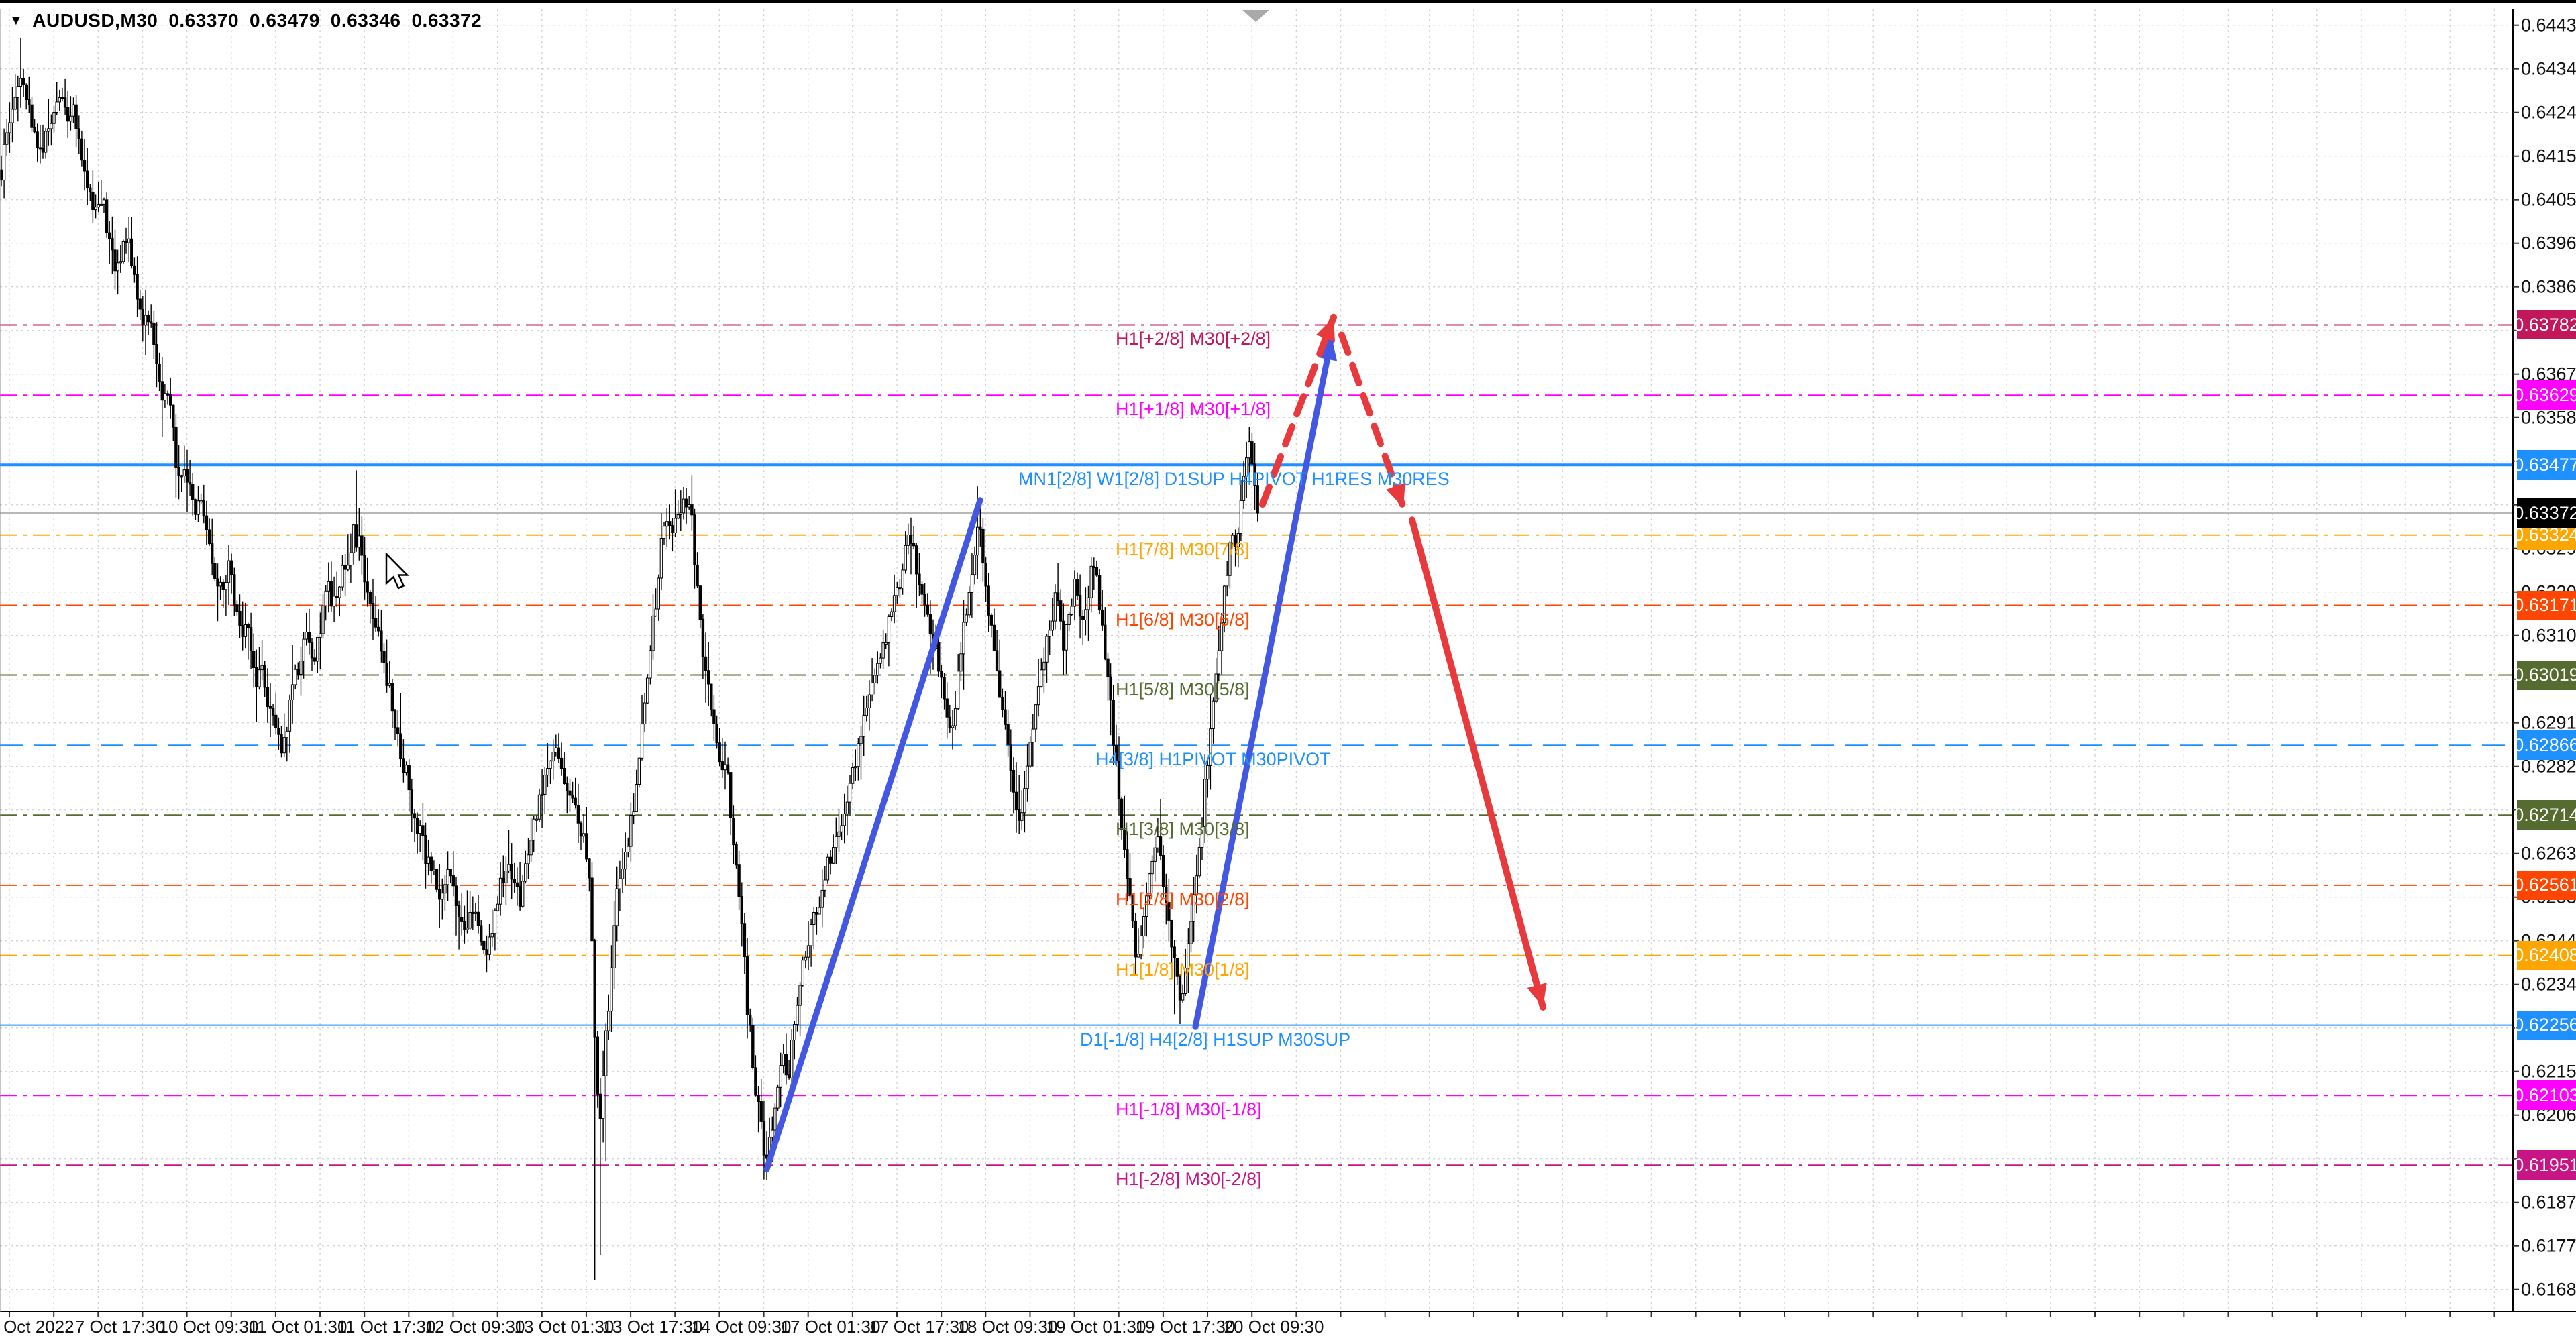 Image resolution: width=2576 pixels, height=1342 pixels. What do you see at coordinates (564, 1327) in the screenshot?
I see `time-axis-label: 13 Oct 01:30` at bounding box center [564, 1327].